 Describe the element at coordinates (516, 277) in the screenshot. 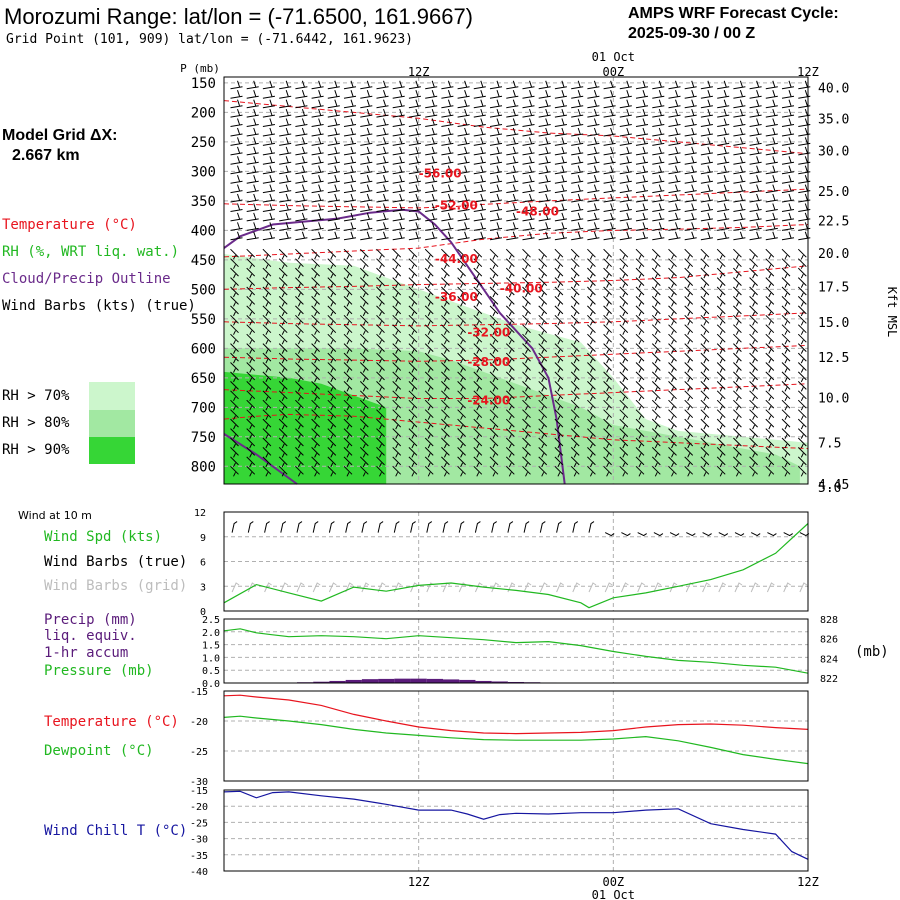

I see `isotherm-line` at that location.